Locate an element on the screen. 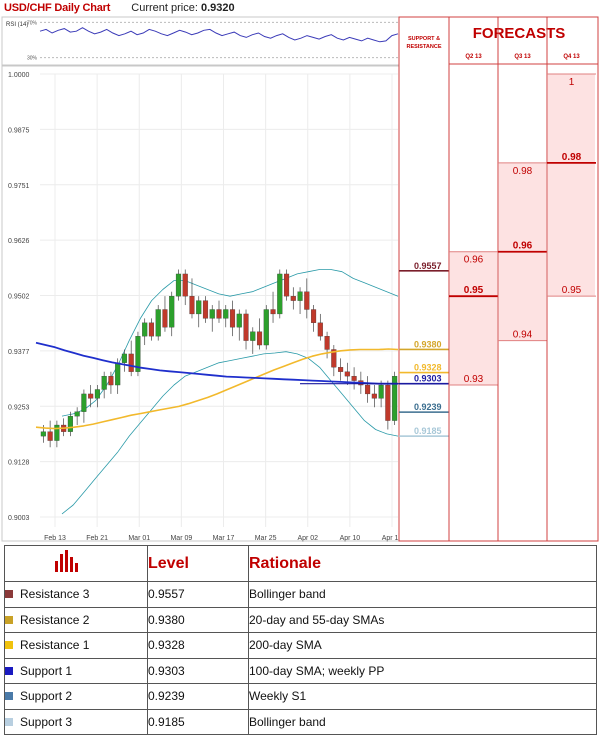 This screenshot has width=603, height=738. forecast-low-label: 0.94 is located at coordinates (523, 335).